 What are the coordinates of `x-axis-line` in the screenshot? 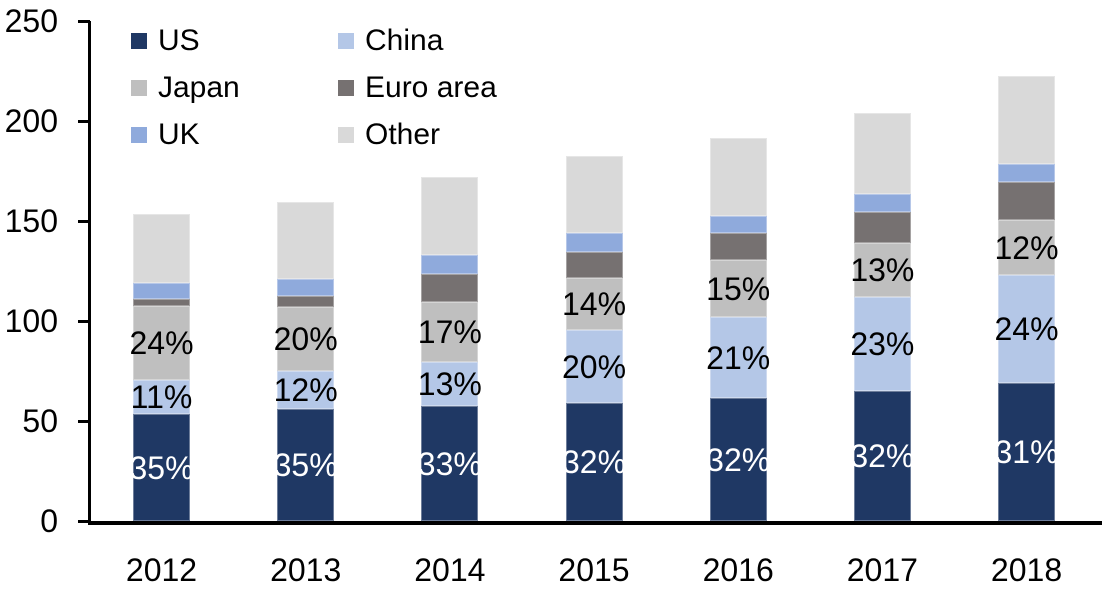 It's located at (595, 523).